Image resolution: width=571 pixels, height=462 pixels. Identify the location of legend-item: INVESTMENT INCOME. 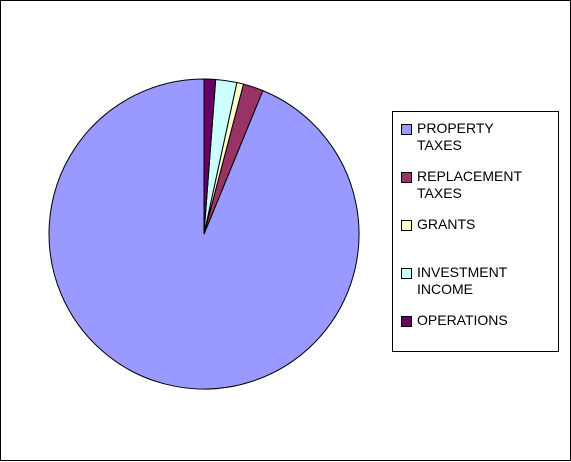
(481, 281).